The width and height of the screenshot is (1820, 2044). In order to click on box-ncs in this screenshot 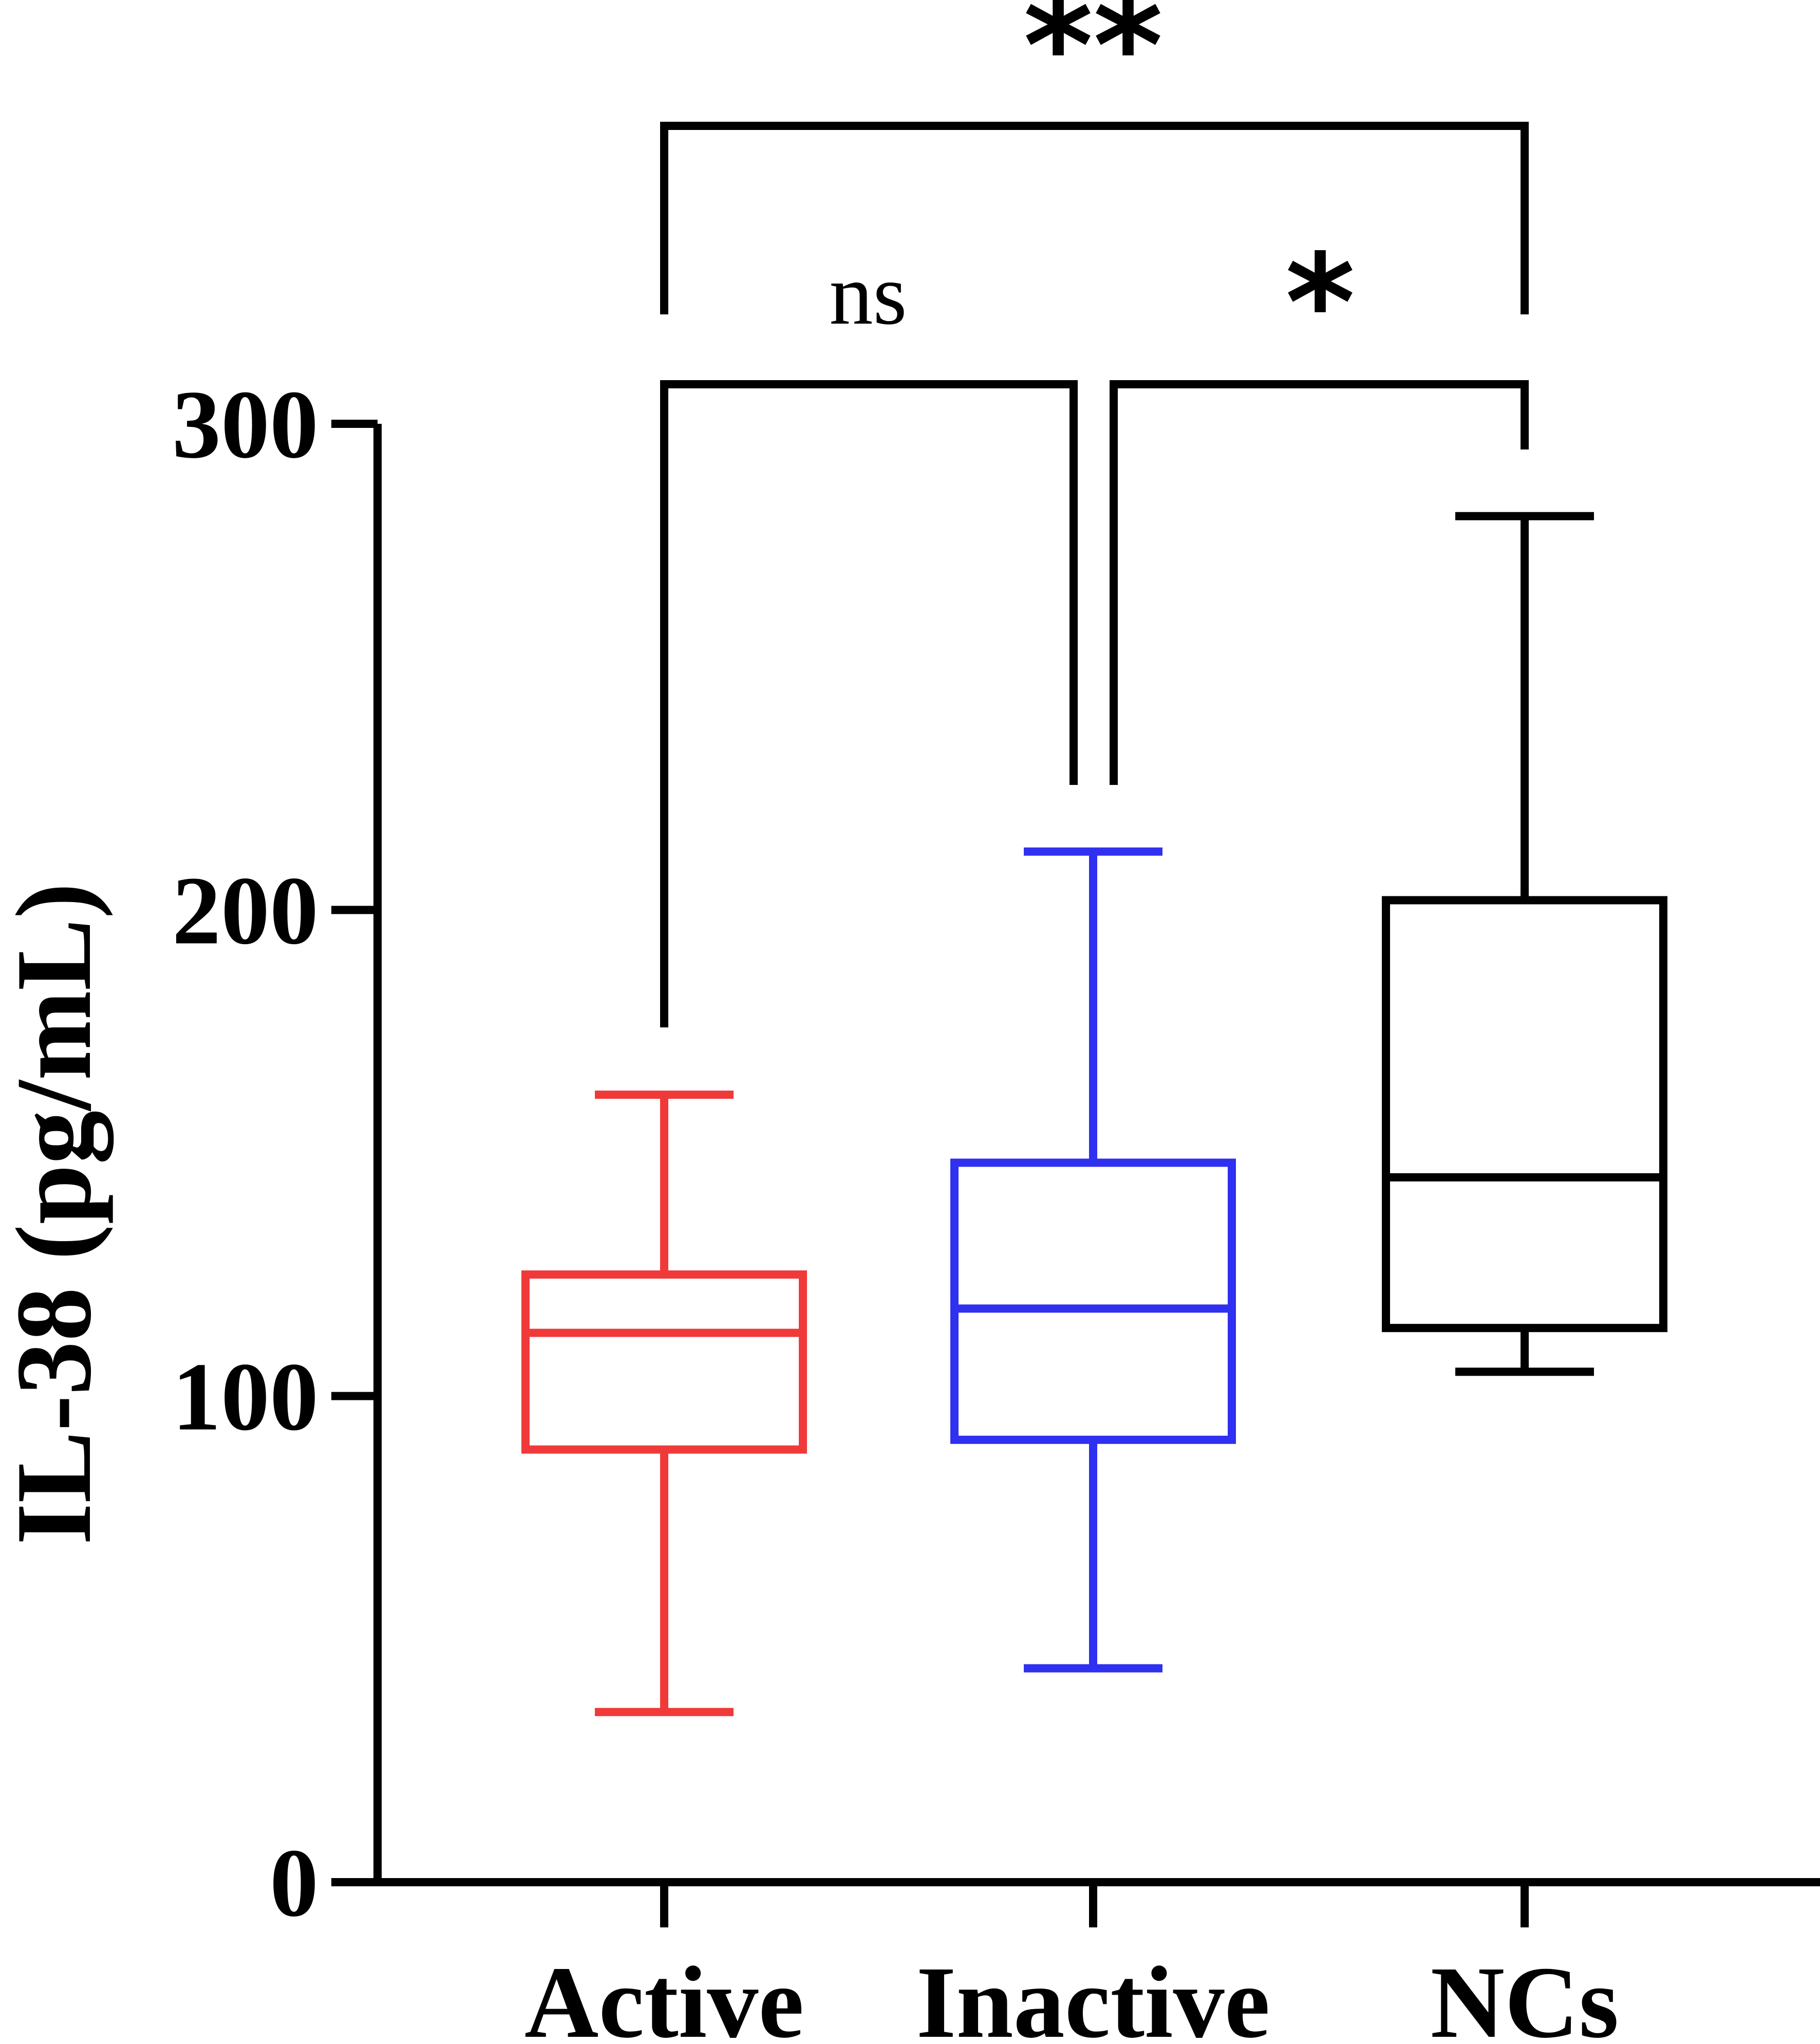, I will do `click(1524, 944)`.